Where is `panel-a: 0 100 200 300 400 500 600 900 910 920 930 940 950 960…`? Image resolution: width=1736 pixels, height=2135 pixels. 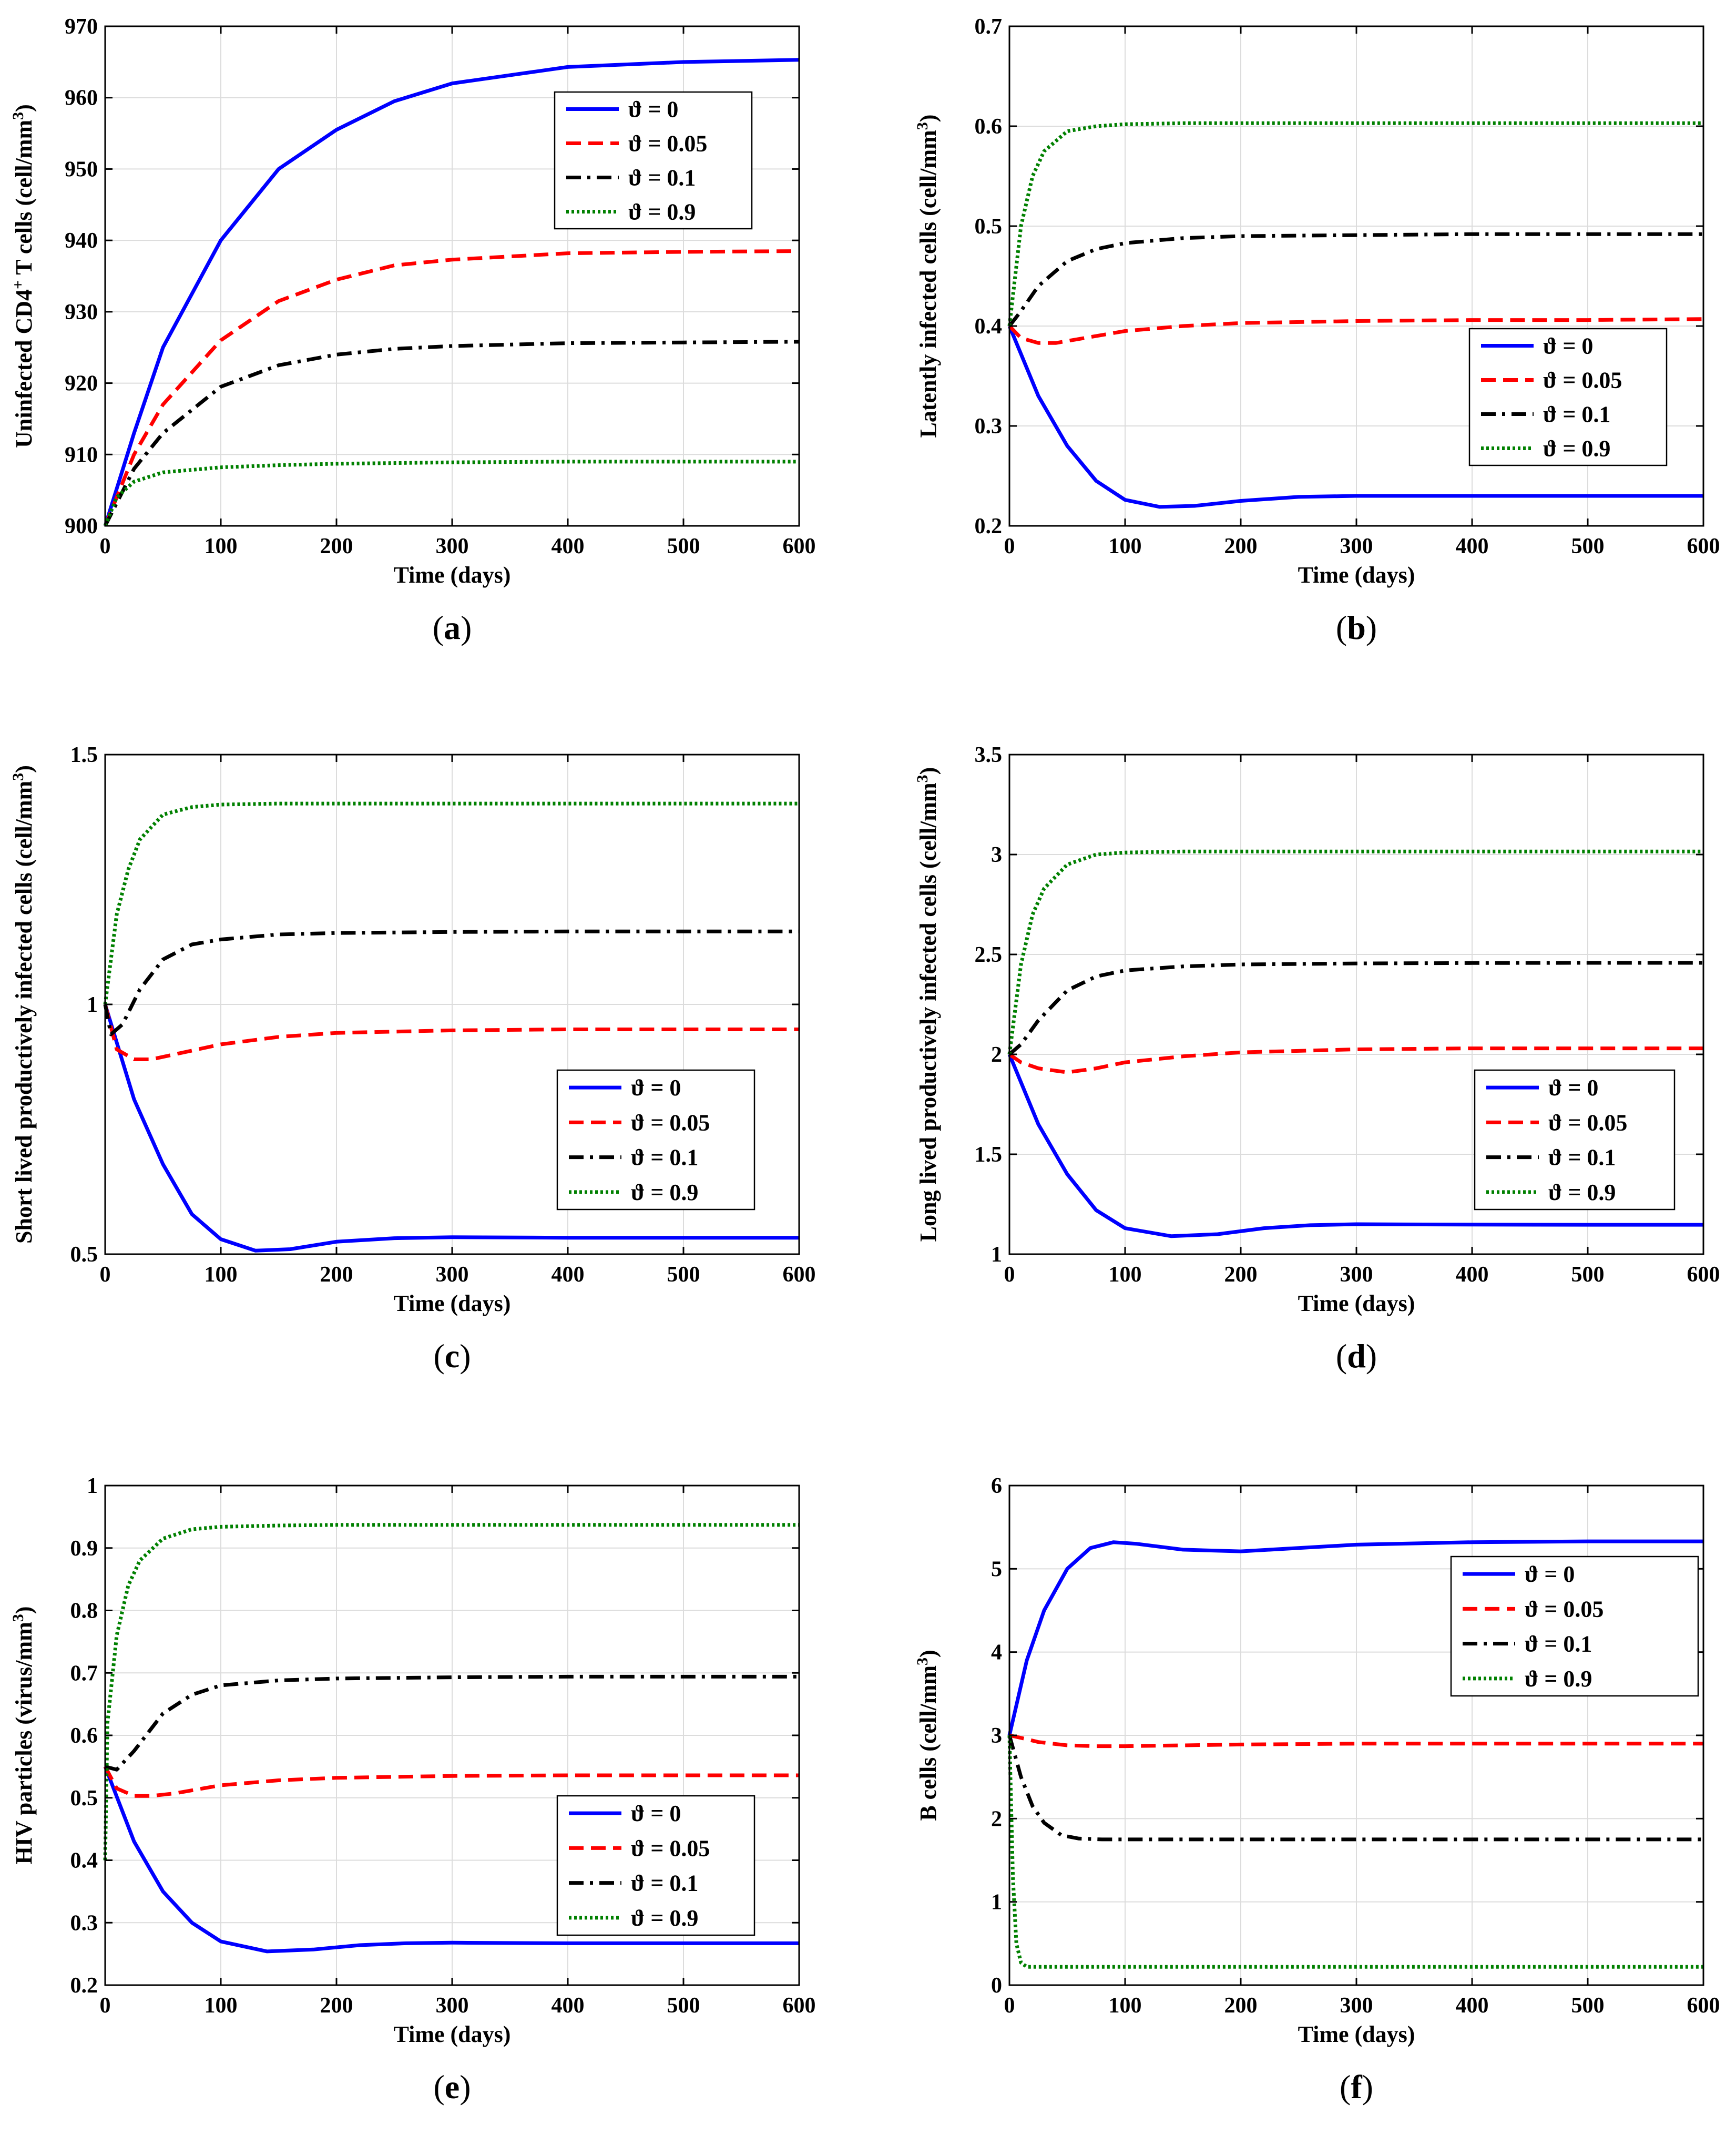 panel-a: 0 100 200 300 400 500 600 900 910 920 930 940 950 960… is located at coordinates (412, 330).